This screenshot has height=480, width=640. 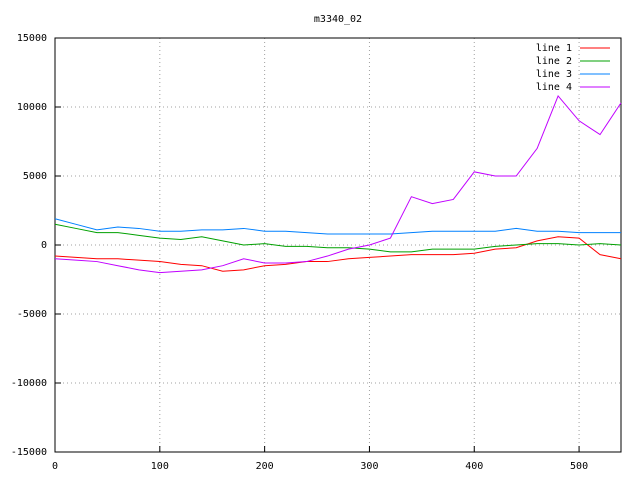 What do you see at coordinates (55, 466) in the screenshot?
I see `x-tick-label: 0` at bounding box center [55, 466].